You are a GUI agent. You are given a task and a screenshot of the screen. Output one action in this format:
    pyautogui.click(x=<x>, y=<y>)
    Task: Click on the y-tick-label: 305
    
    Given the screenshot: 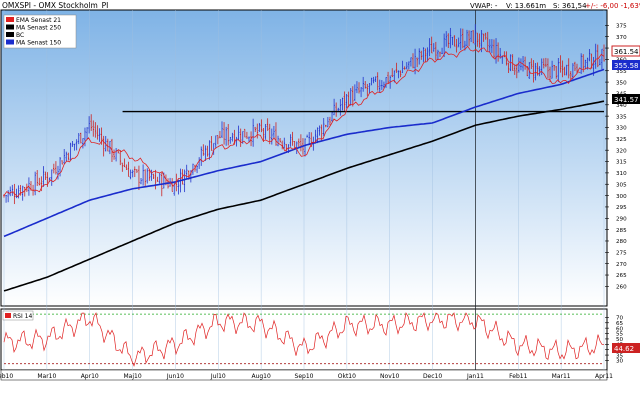 What is the action you would take?
    pyautogui.click(x=621, y=185)
    